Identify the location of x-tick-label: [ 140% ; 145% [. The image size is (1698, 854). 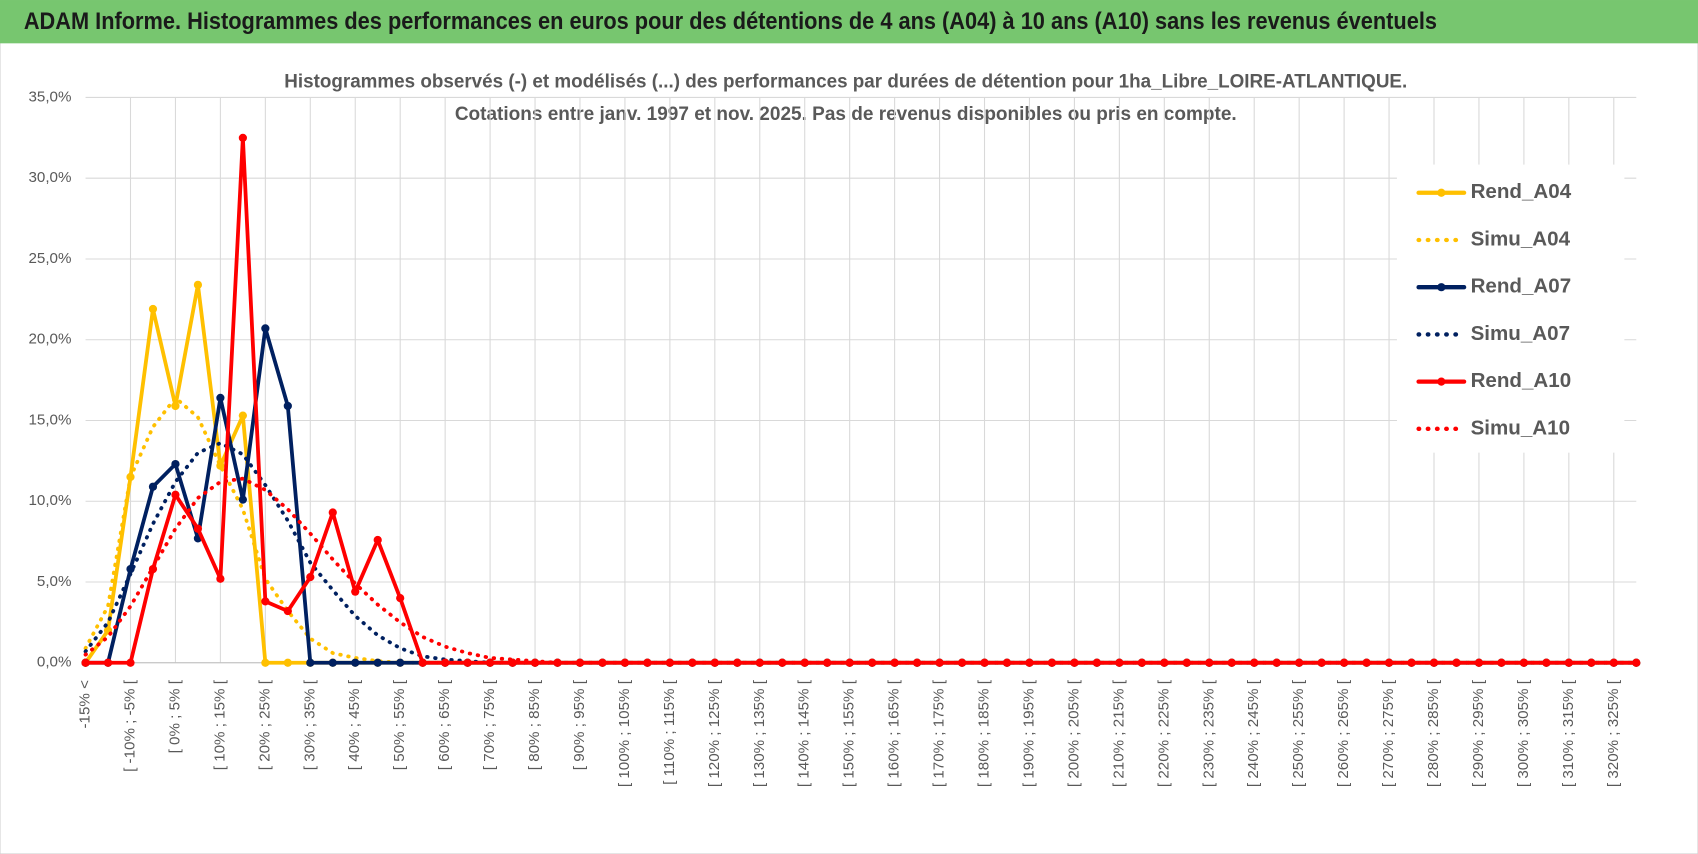
(804, 733).